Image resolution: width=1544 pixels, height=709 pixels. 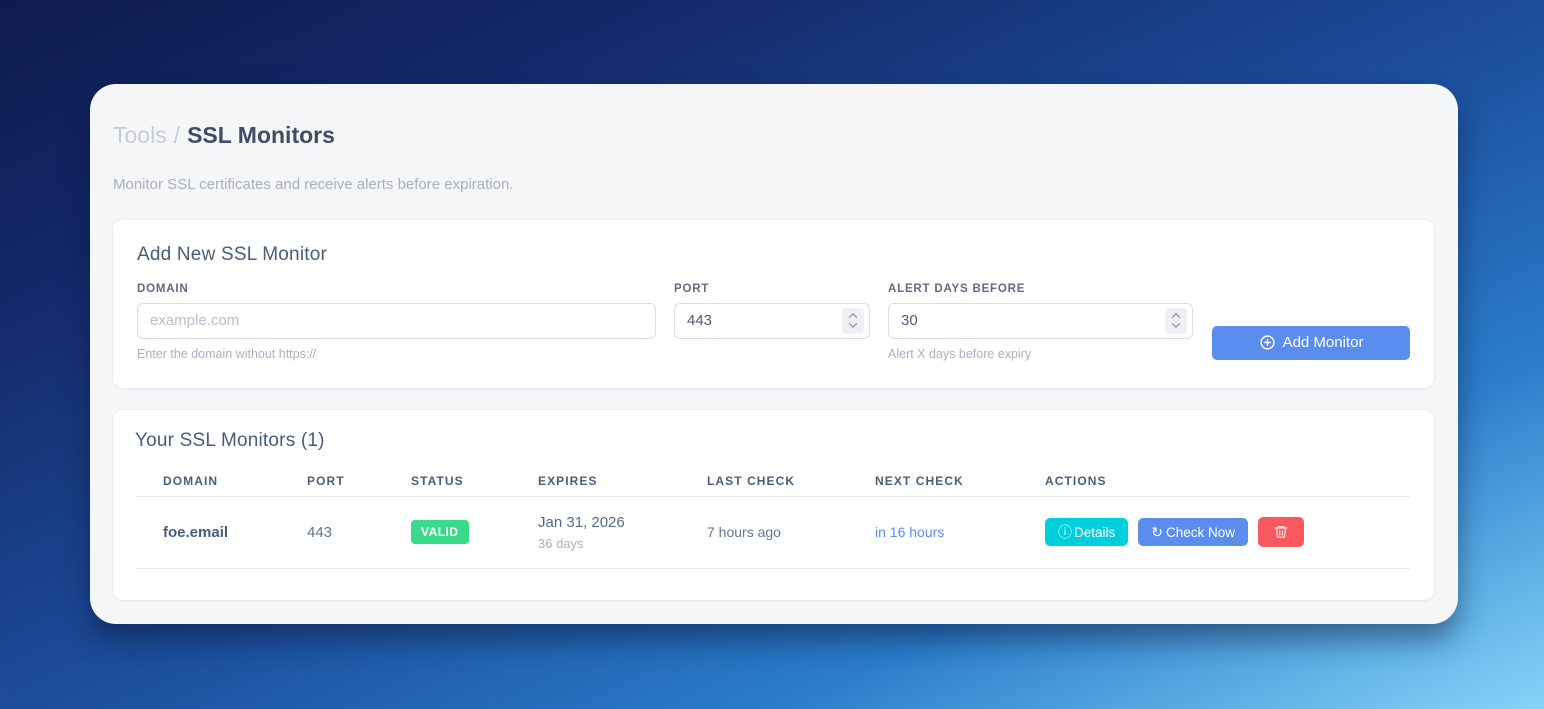 What do you see at coordinates (1065, 532) in the screenshot?
I see `info-icon: ⓘ` at bounding box center [1065, 532].